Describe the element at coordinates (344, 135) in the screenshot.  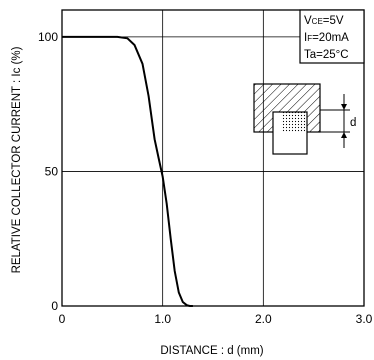
I see `inset-arrow-bottom` at that location.